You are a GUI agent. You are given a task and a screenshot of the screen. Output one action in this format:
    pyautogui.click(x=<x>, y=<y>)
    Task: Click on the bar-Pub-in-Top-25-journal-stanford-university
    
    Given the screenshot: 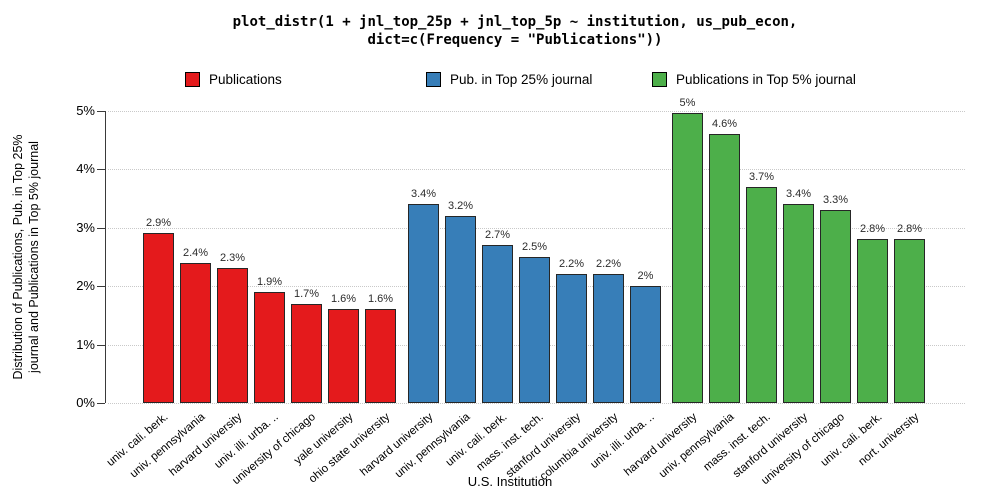 What is the action you would take?
    pyautogui.click(x=571, y=338)
    